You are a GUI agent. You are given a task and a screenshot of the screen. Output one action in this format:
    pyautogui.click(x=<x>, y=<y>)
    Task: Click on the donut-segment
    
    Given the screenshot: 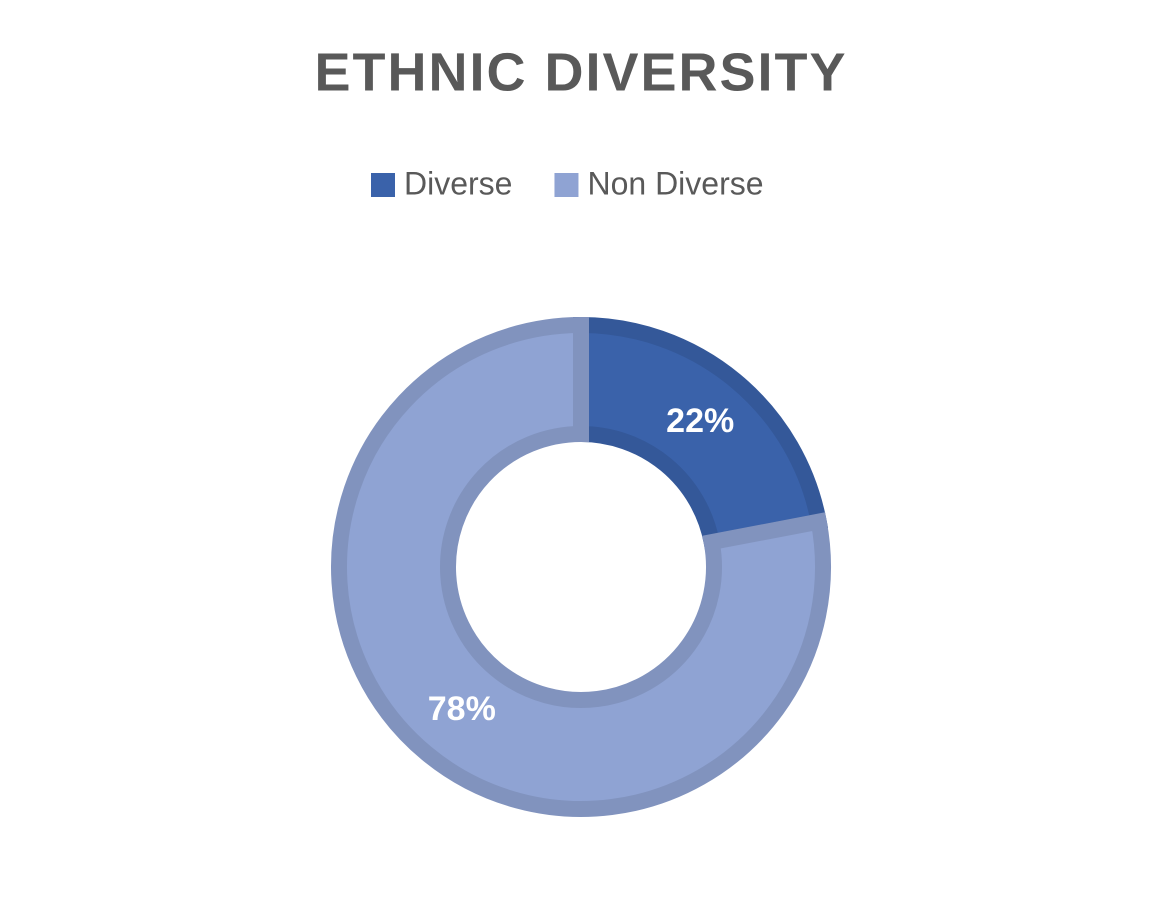 What is the action you would take?
    pyautogui.click(x=701, y=434)
    